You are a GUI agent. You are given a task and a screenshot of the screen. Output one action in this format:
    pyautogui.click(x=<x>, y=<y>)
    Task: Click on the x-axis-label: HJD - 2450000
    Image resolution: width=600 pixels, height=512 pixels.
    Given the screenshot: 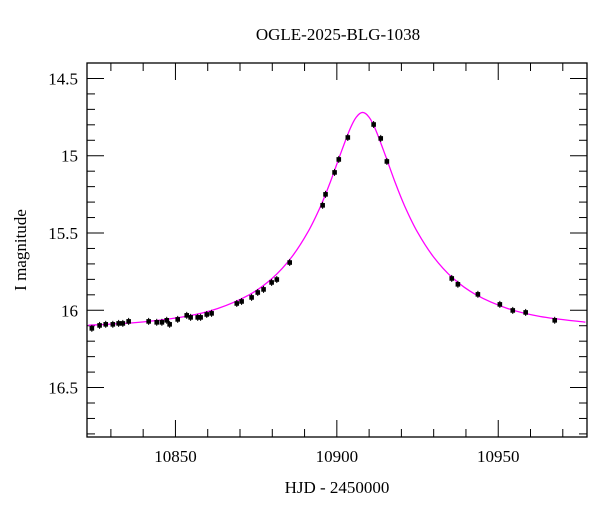 What is the action you would take?
    pyautogui.click(x=337, y=487)
    